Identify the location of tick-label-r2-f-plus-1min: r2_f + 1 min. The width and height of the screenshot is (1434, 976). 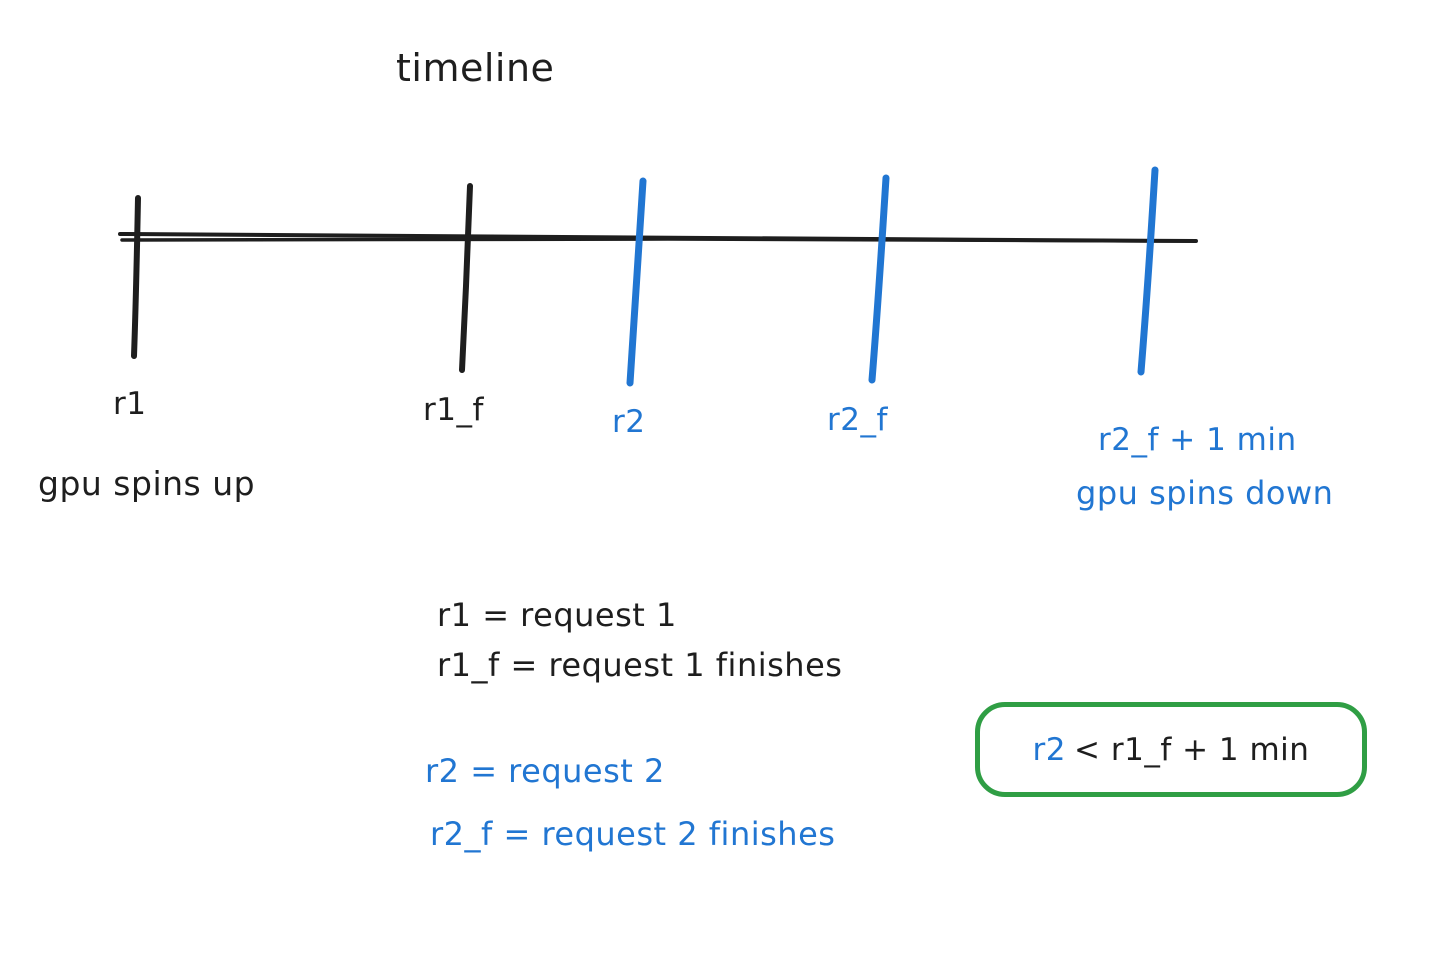
(1197, 440).